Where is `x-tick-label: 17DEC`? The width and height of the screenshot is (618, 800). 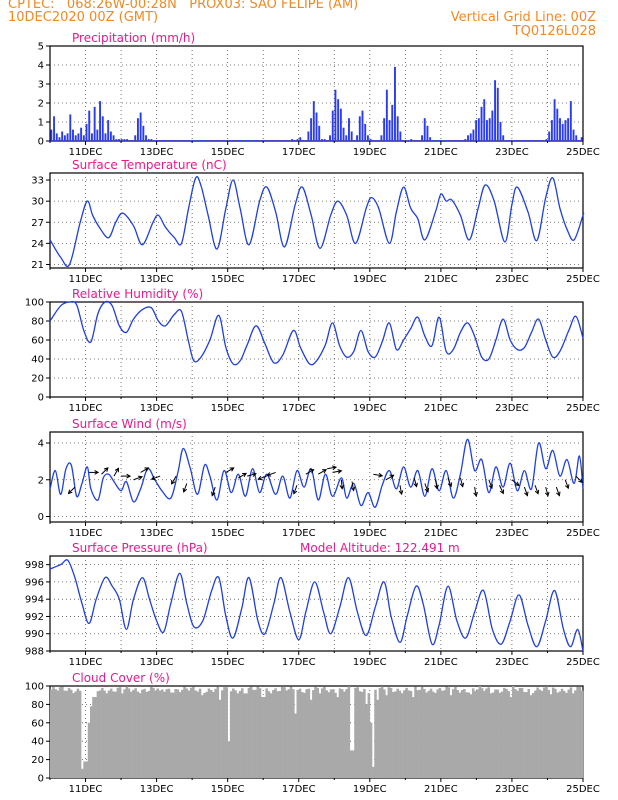 x-tick-label: 17DEC is located at coordinates (299, 279).